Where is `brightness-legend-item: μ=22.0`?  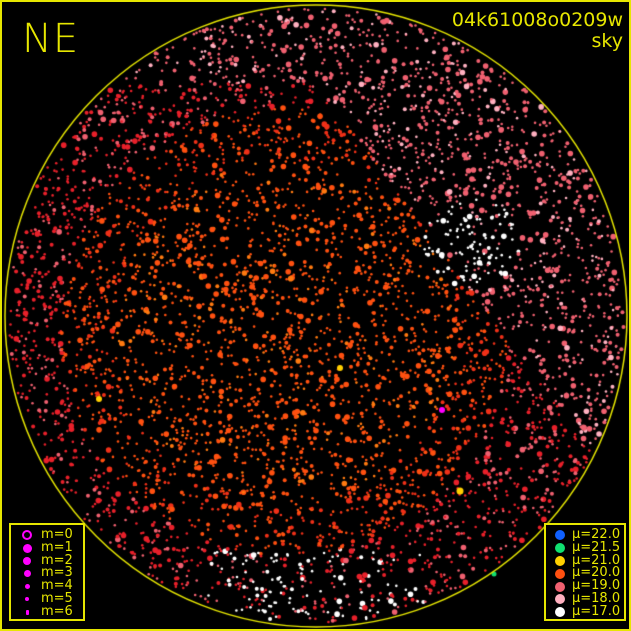
brightness-legend-item: μ=22.0 is located at coordinates (588, 534).